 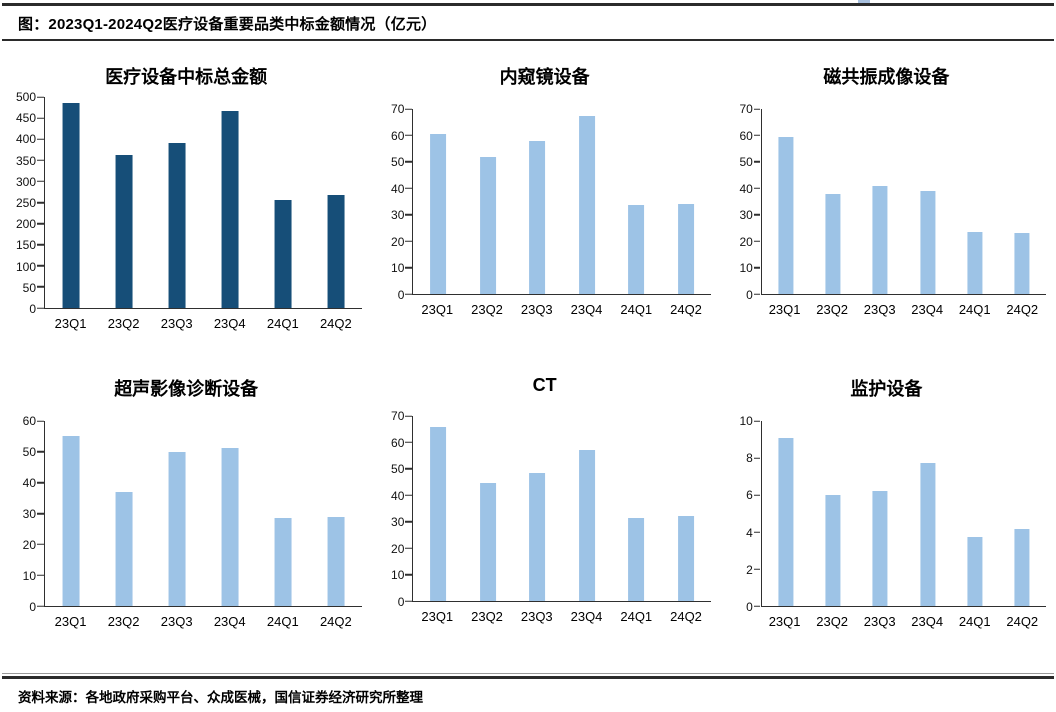 What do you see at coordinates (27, 514) in the screenshot?
I see `y-axis-labels: 0 10 20 30 40 50 60` at bounding box center [27, 514].